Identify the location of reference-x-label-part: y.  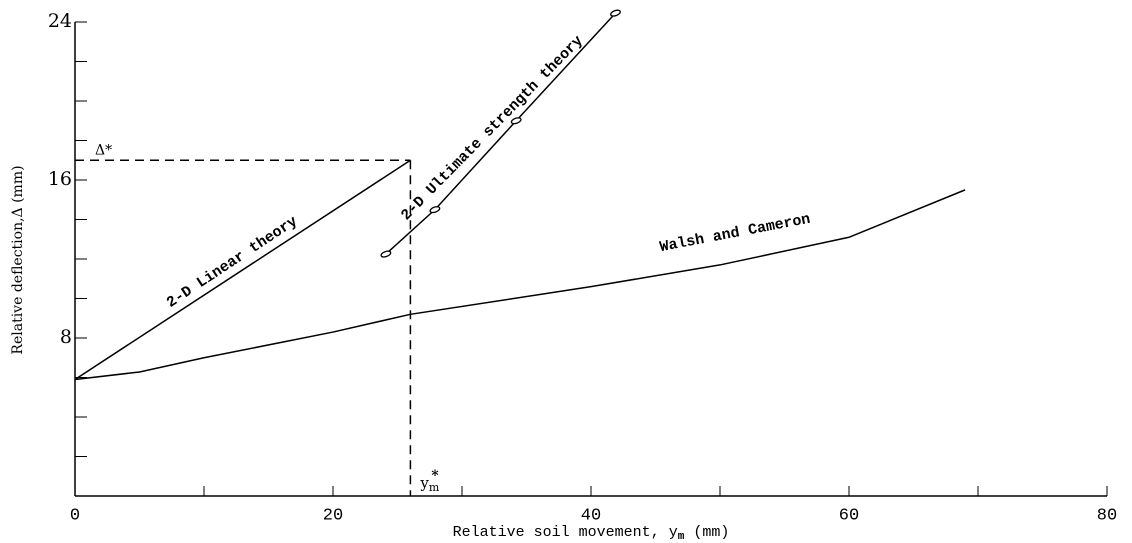
(424, 483).